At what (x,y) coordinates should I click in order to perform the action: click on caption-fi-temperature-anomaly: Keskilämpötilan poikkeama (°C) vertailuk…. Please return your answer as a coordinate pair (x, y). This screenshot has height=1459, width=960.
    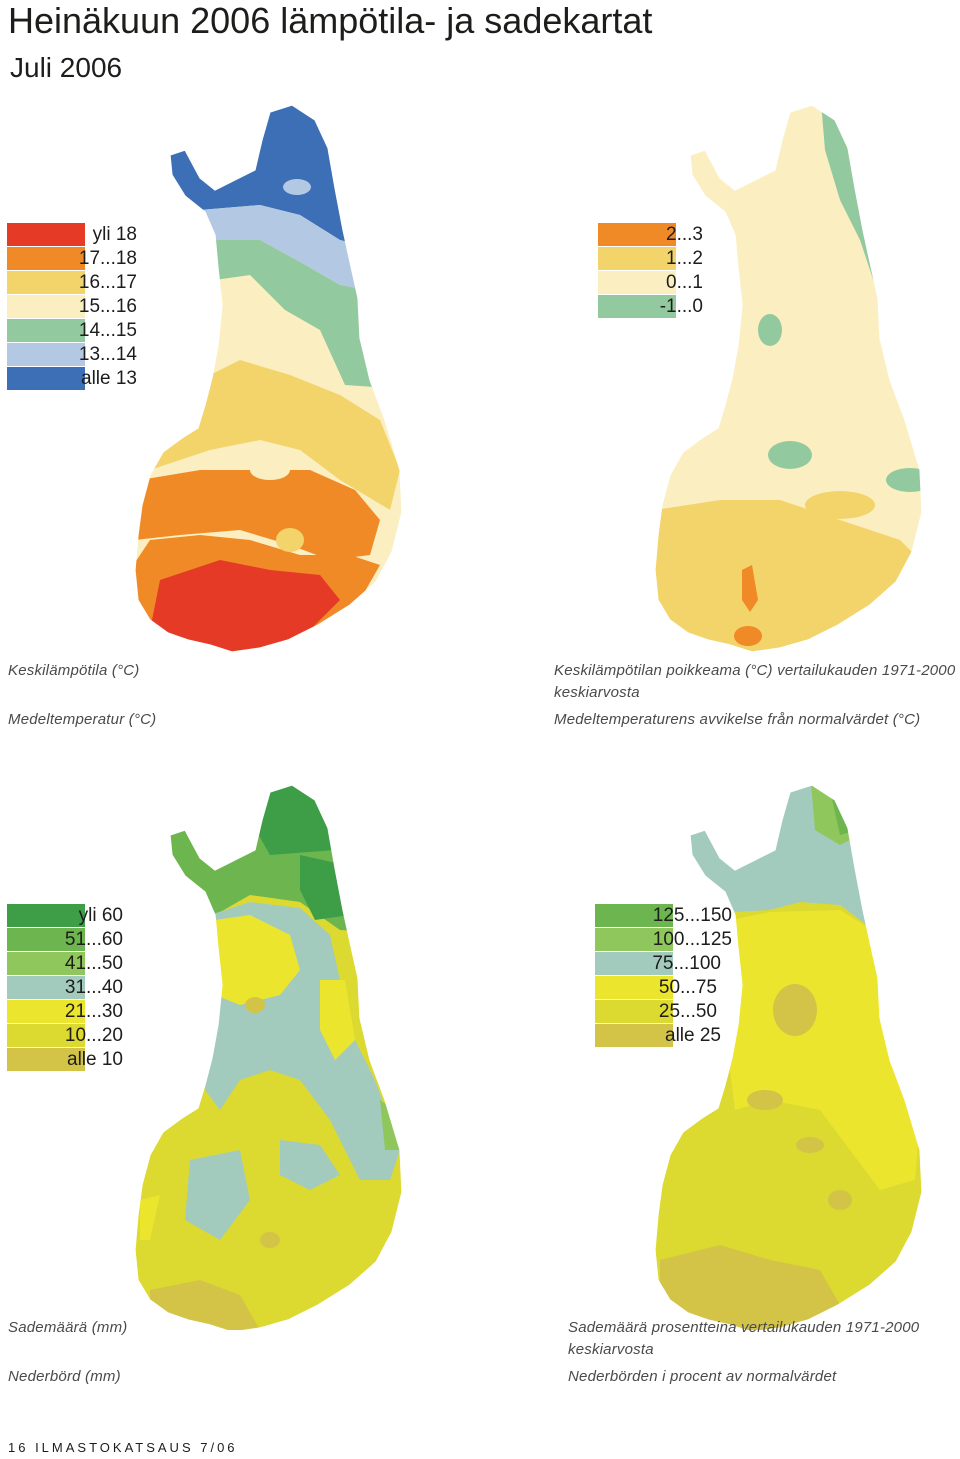
    Looking at the image, I should click on (755, 670).